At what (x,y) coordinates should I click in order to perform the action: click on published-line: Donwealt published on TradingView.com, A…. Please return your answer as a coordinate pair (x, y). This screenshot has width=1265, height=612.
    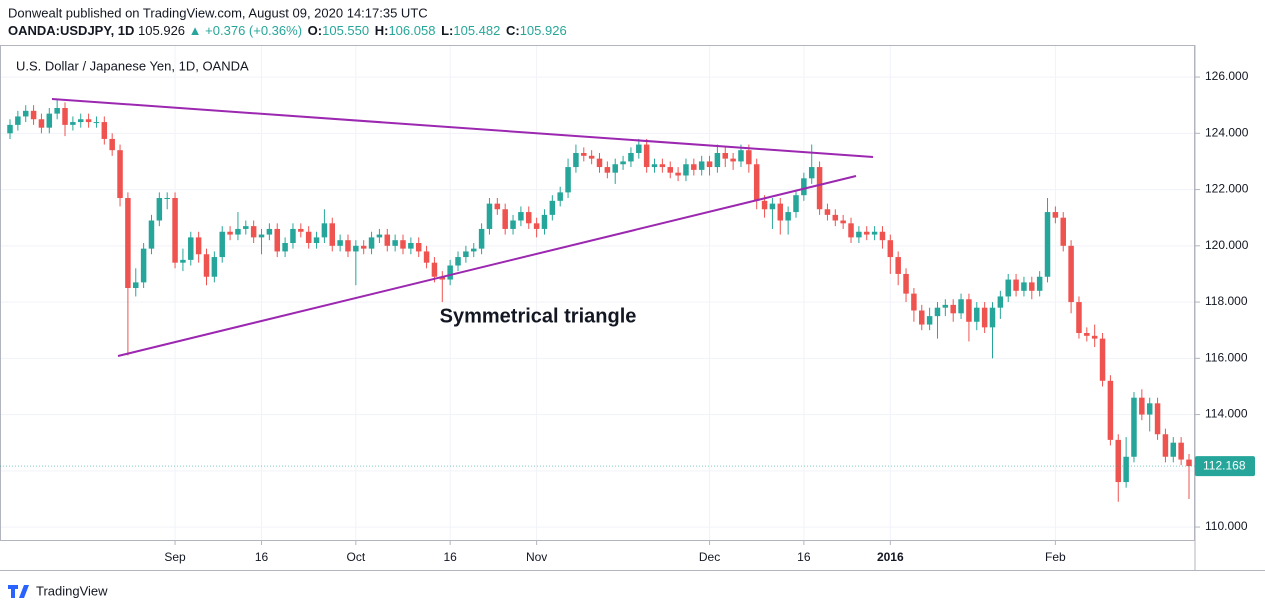
    Looking at the image, I should click on (218, 12).